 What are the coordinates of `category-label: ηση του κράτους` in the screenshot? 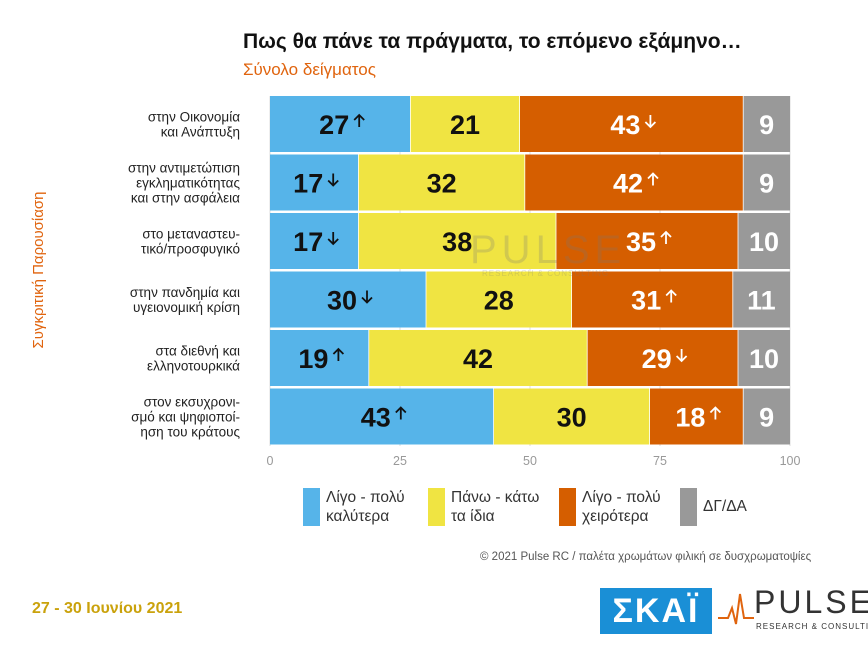 It's located at (190, 432).